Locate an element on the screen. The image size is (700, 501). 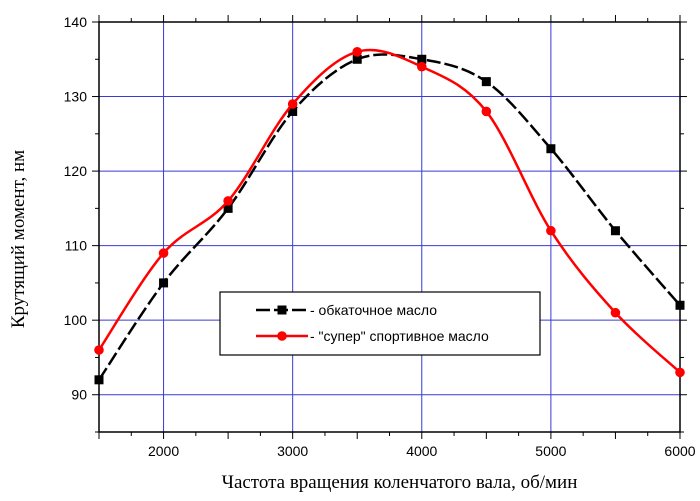
x-tick-label: 2000 is located at coordinates (163, 451).